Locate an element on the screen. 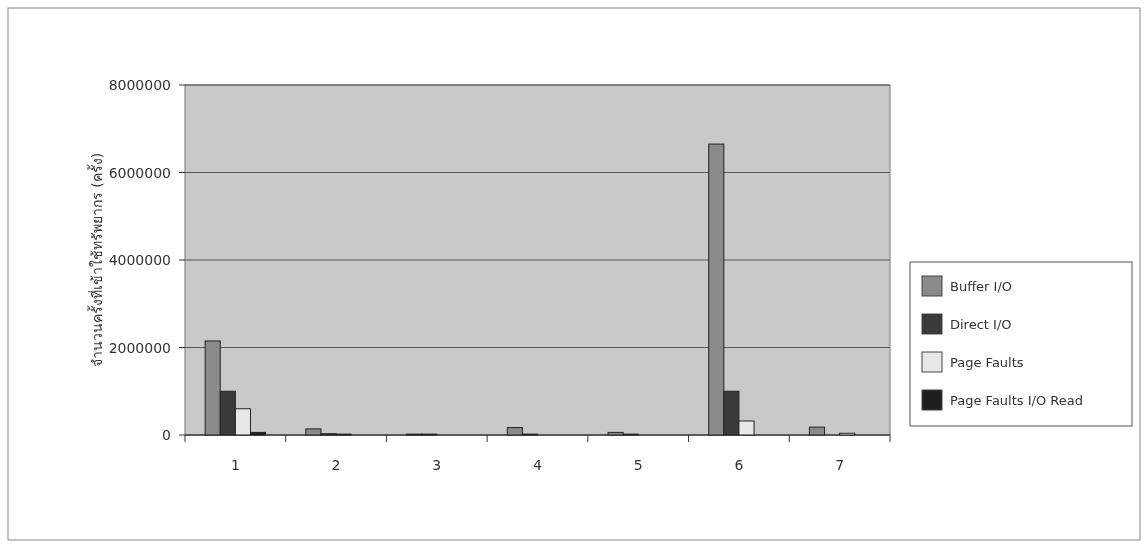 This screenshot has width=1145, height=549. x-tick-label: 2 is located at coordinates (336, 465).